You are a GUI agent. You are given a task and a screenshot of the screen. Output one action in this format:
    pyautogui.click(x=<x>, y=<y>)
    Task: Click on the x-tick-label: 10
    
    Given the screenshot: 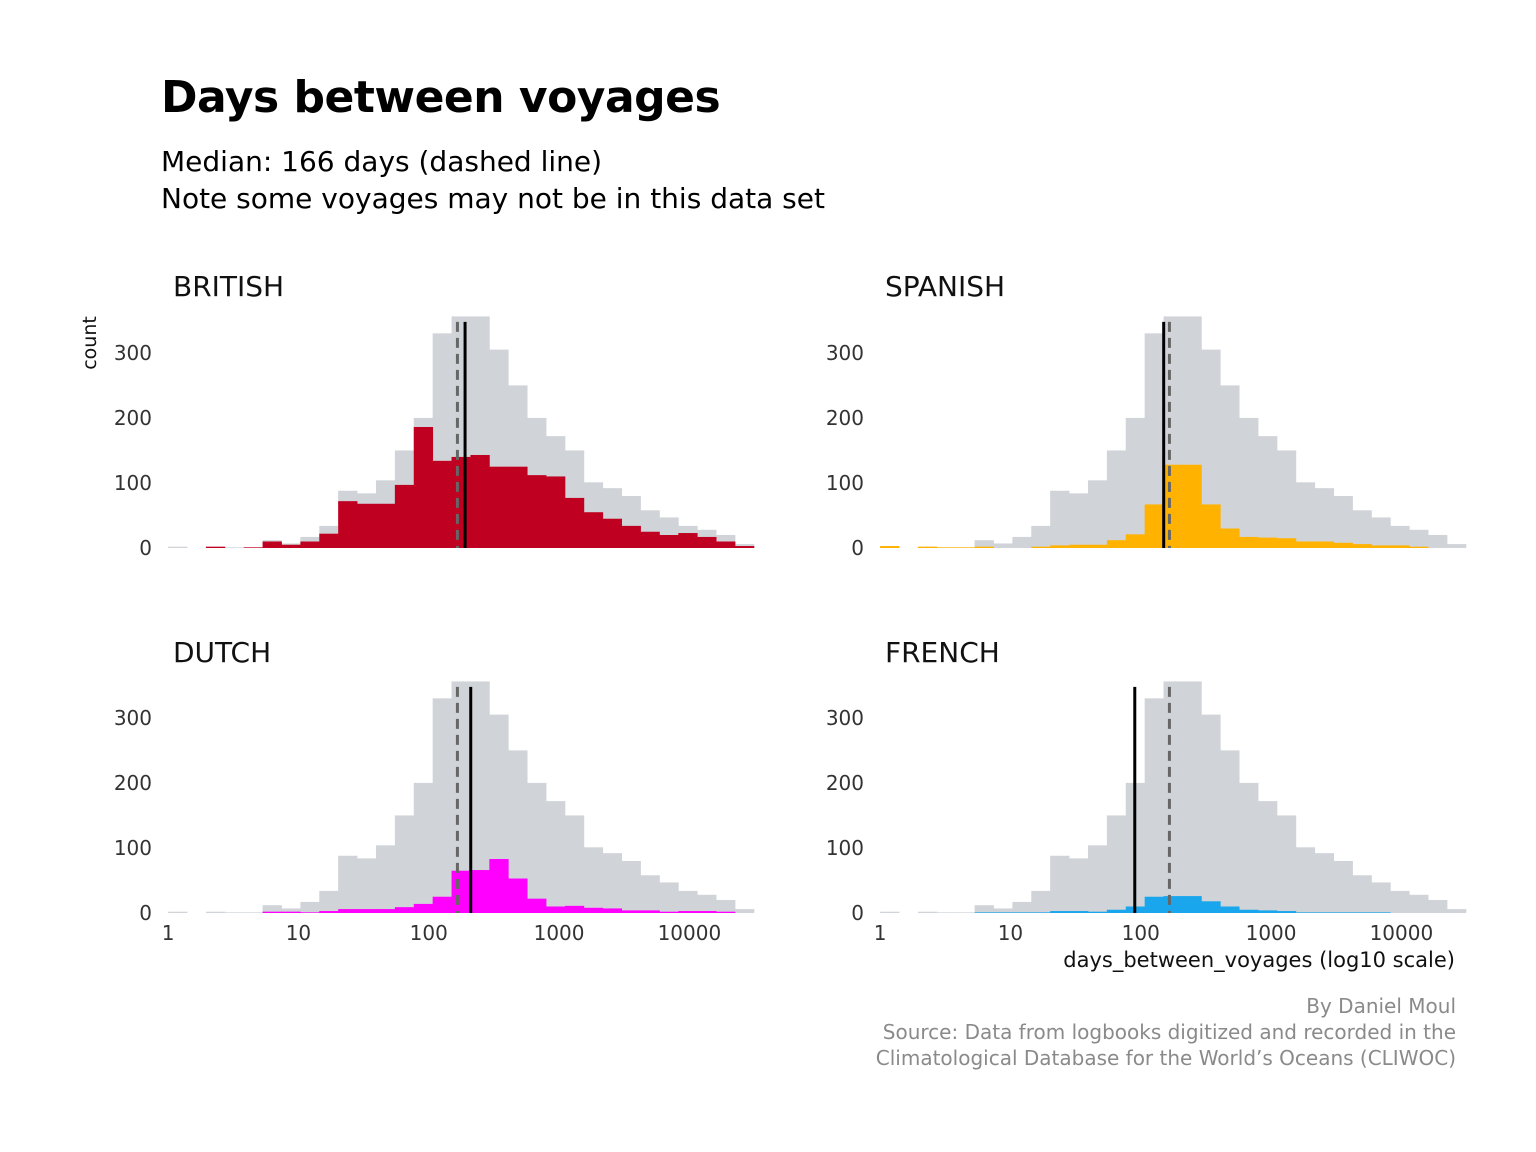 What is the action you would take?
    pyautogui.click(x=1010, y=933)
    